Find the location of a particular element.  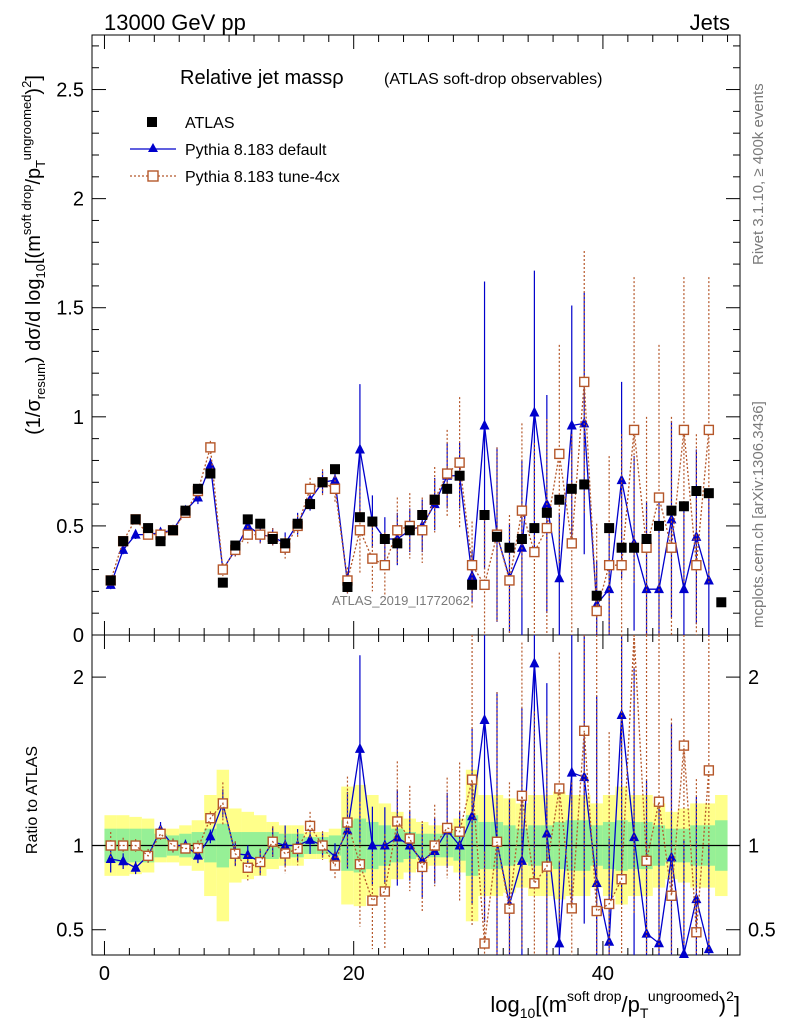

ratio-y-tick-label-right: 1 is located at coordinates (753, 847).